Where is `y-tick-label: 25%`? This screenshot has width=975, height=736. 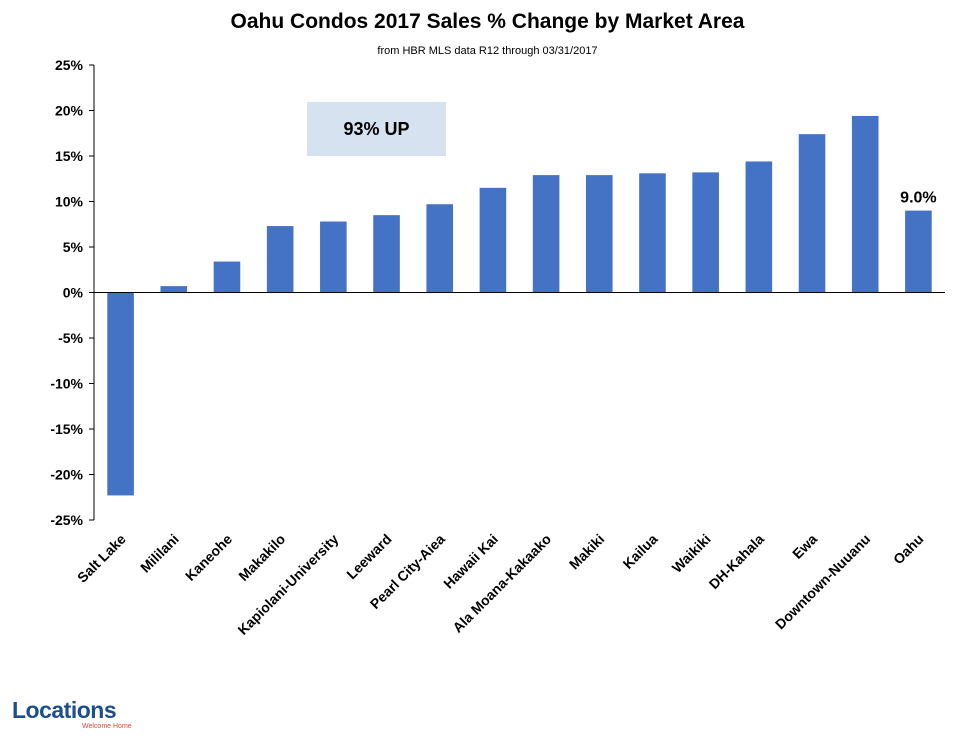 y-tick-label: 25% is located at coordinates (69, 65).